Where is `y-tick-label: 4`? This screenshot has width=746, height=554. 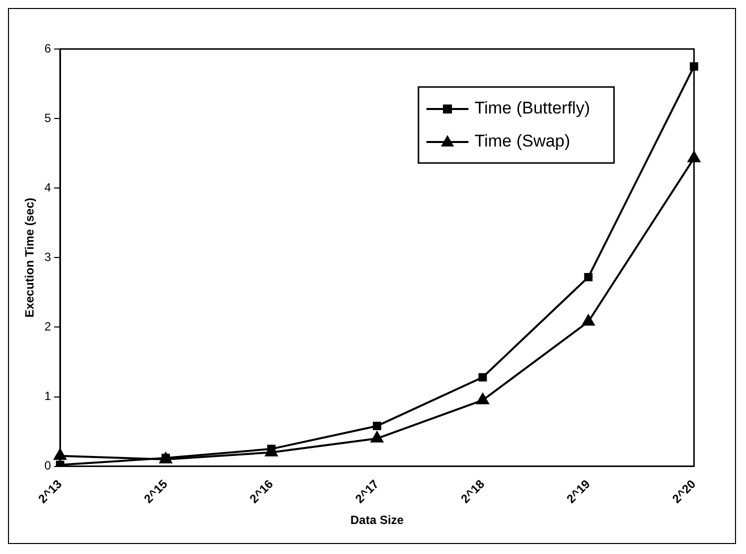 y-tick-label: 4 is located at coordinates (48, 187).